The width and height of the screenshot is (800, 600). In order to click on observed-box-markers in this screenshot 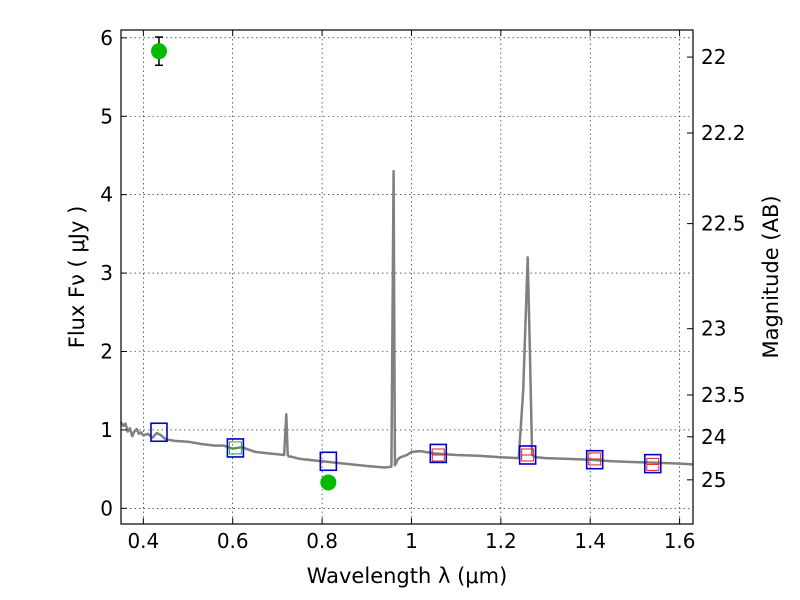, I will do `click(444, 456)`.